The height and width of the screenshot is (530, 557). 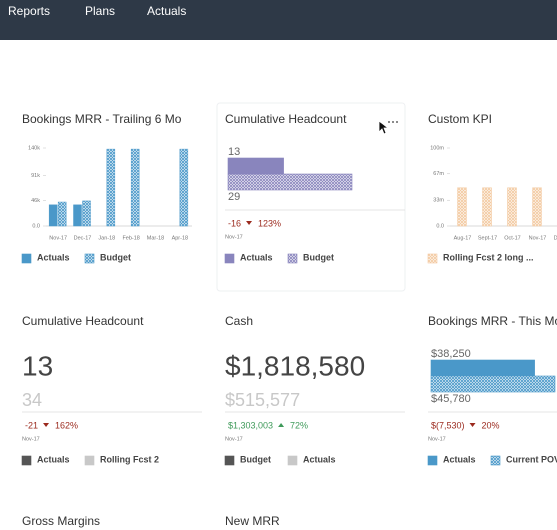 What do you see at coordinates (66, 425) in the screenshot?
I see `change: 162%` at bounding box center [66, 425].